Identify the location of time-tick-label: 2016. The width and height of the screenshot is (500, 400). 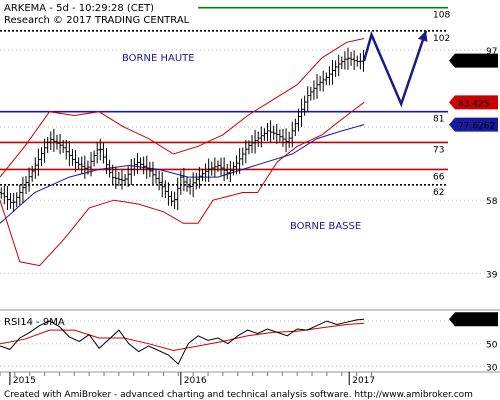
(195, 381).